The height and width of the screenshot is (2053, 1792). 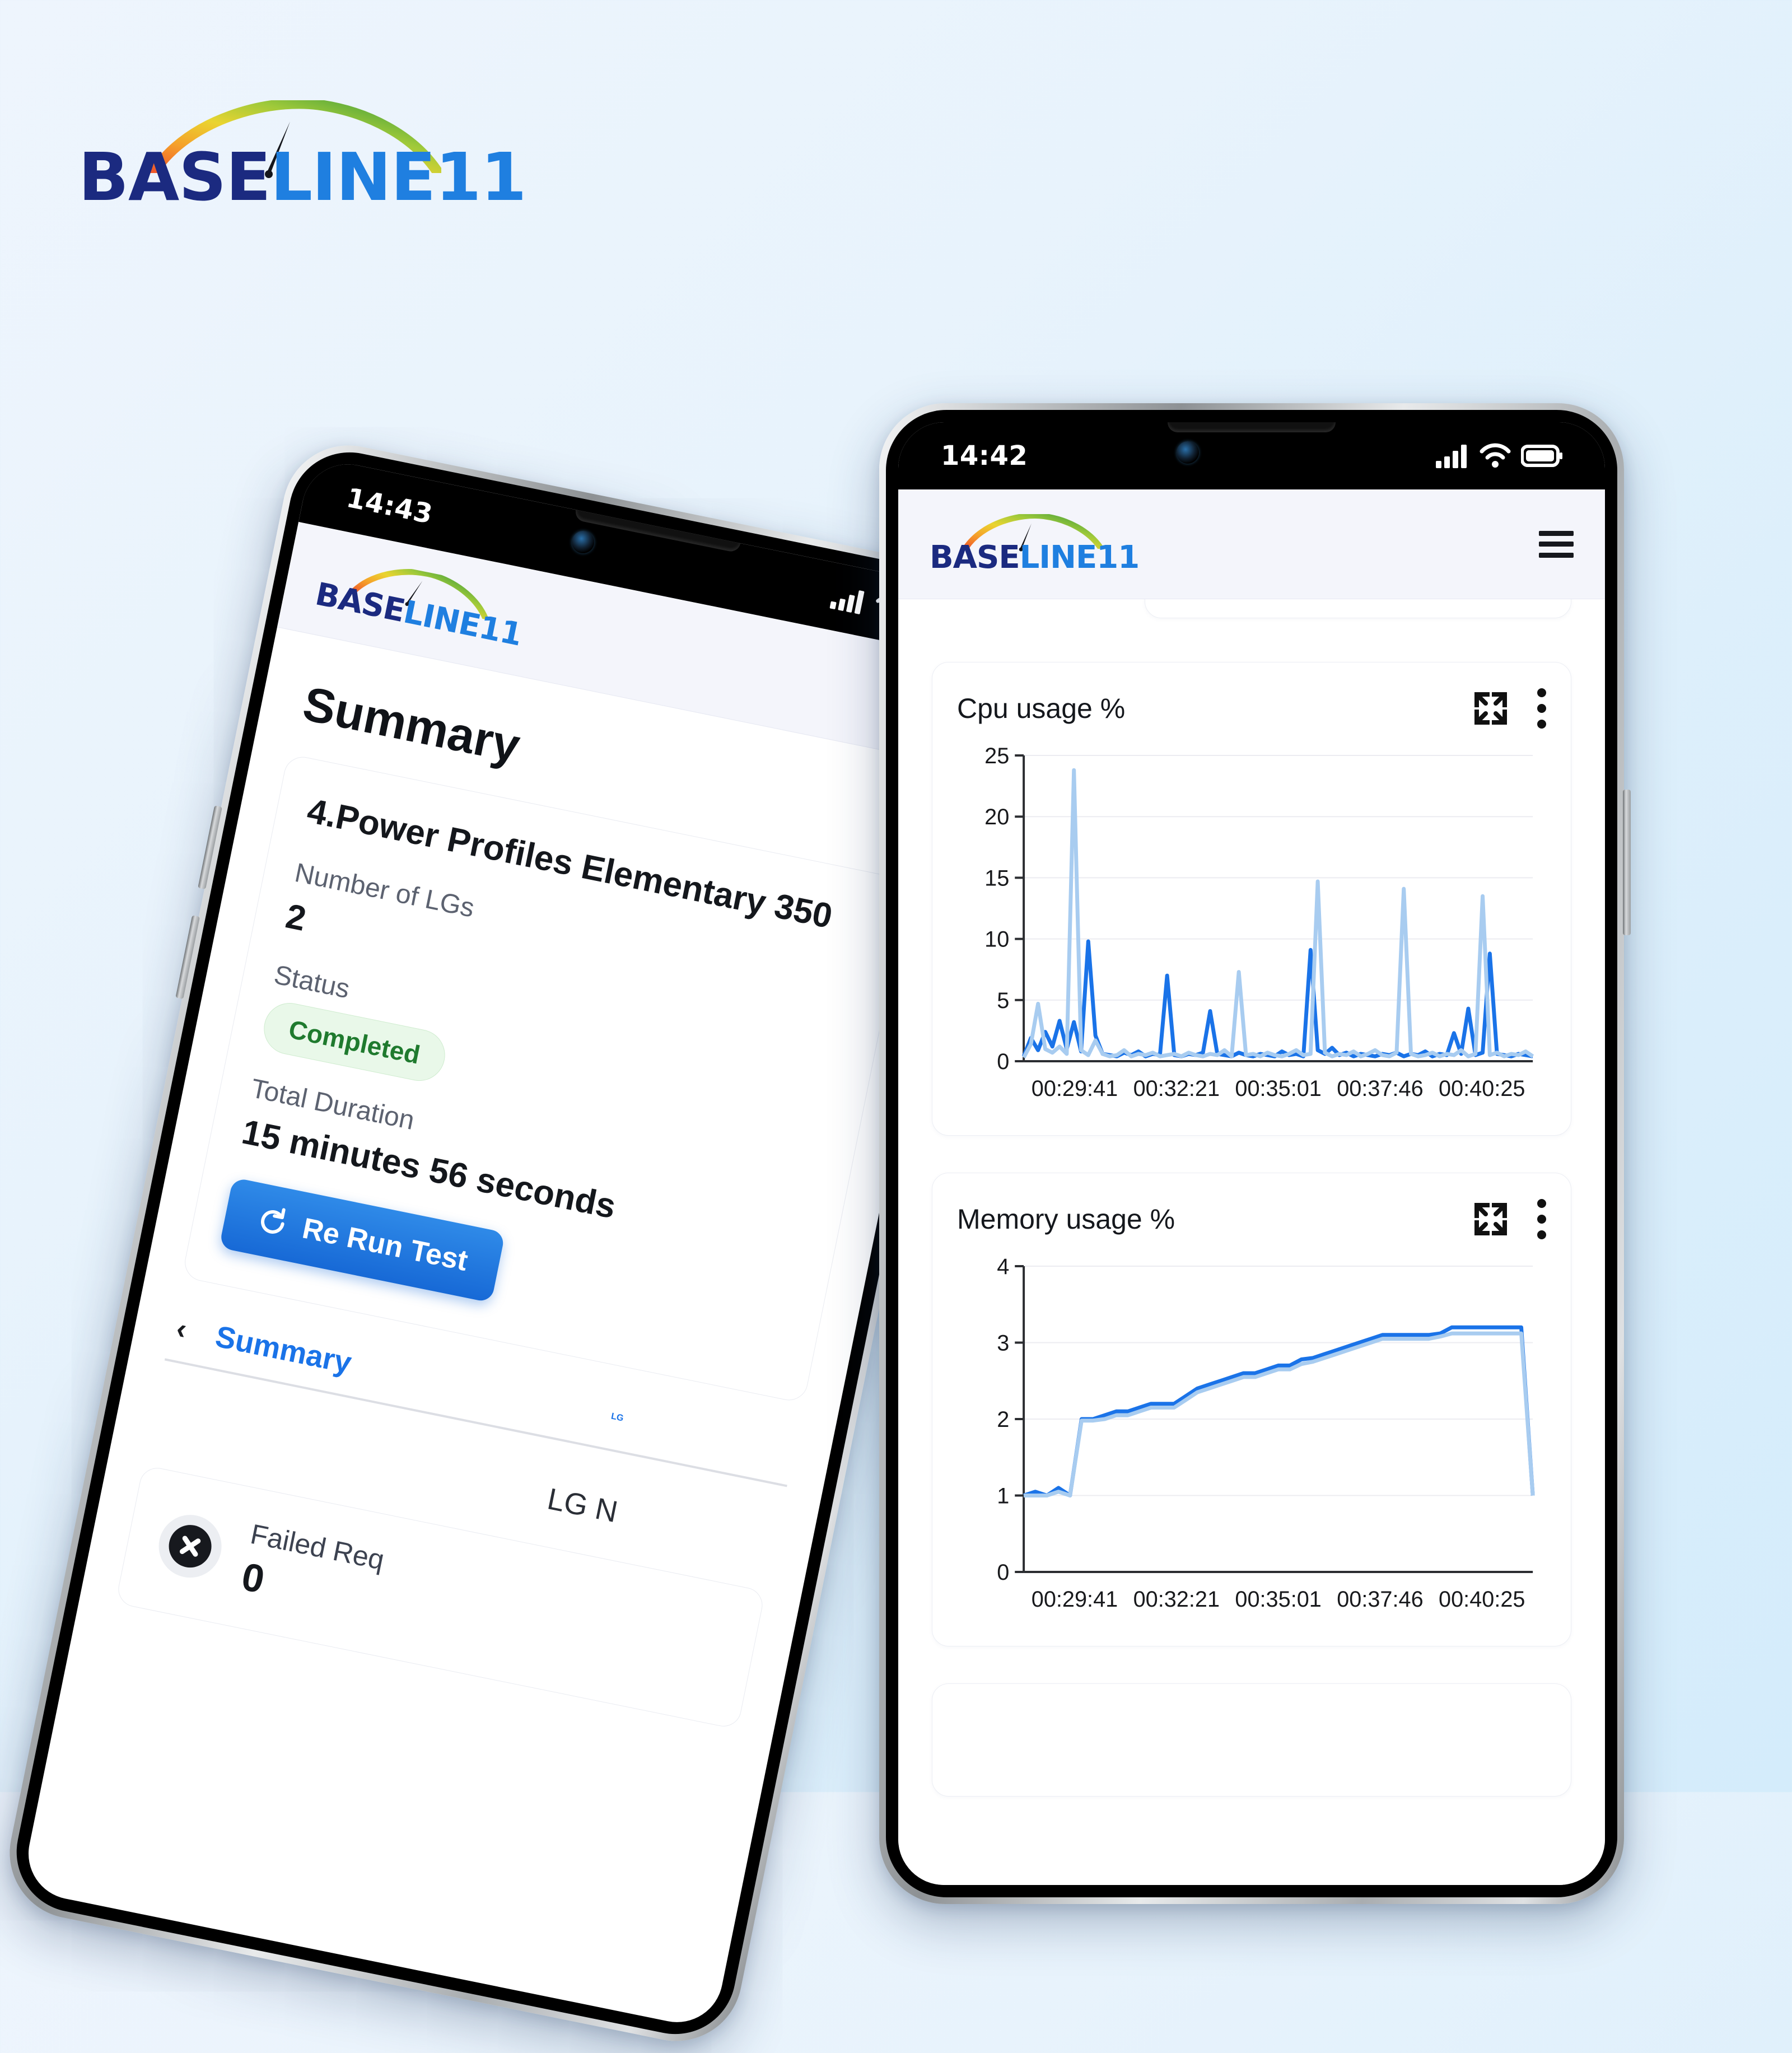 I want to click on re-run-test-button: Re Run Test, so click(x=362, y=1240).